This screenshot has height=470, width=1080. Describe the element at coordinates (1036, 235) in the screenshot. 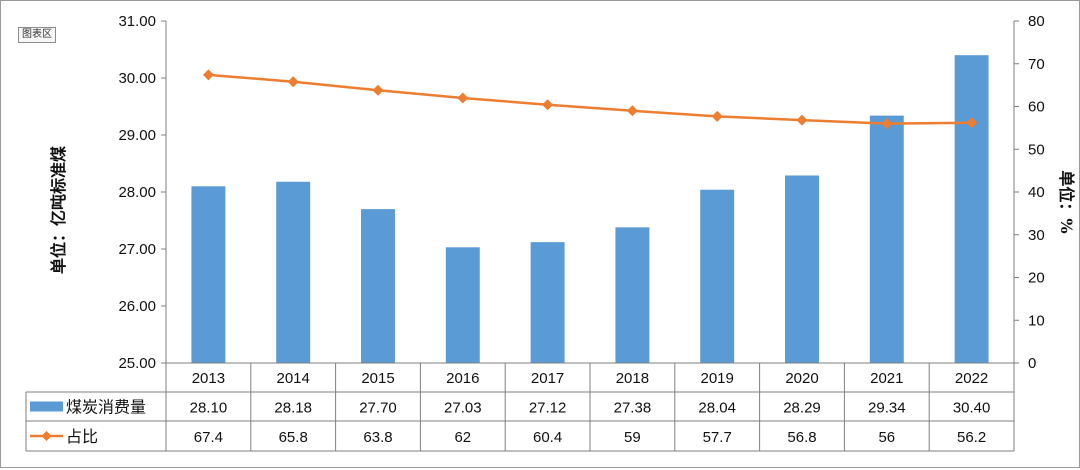

I see `y-right-tick-label: 30` at that location.